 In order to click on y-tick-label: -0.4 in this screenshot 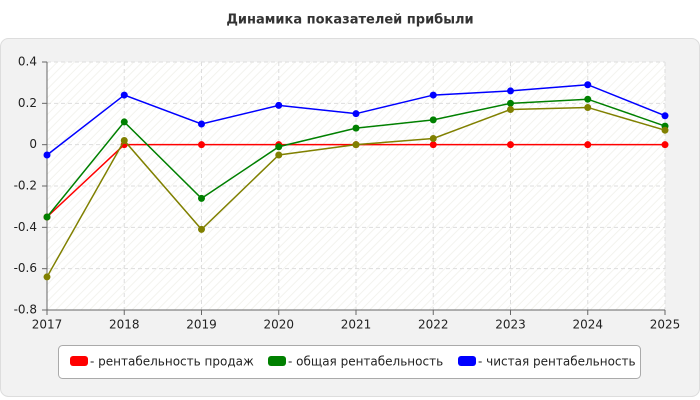, I will do `click(25, 227)`.